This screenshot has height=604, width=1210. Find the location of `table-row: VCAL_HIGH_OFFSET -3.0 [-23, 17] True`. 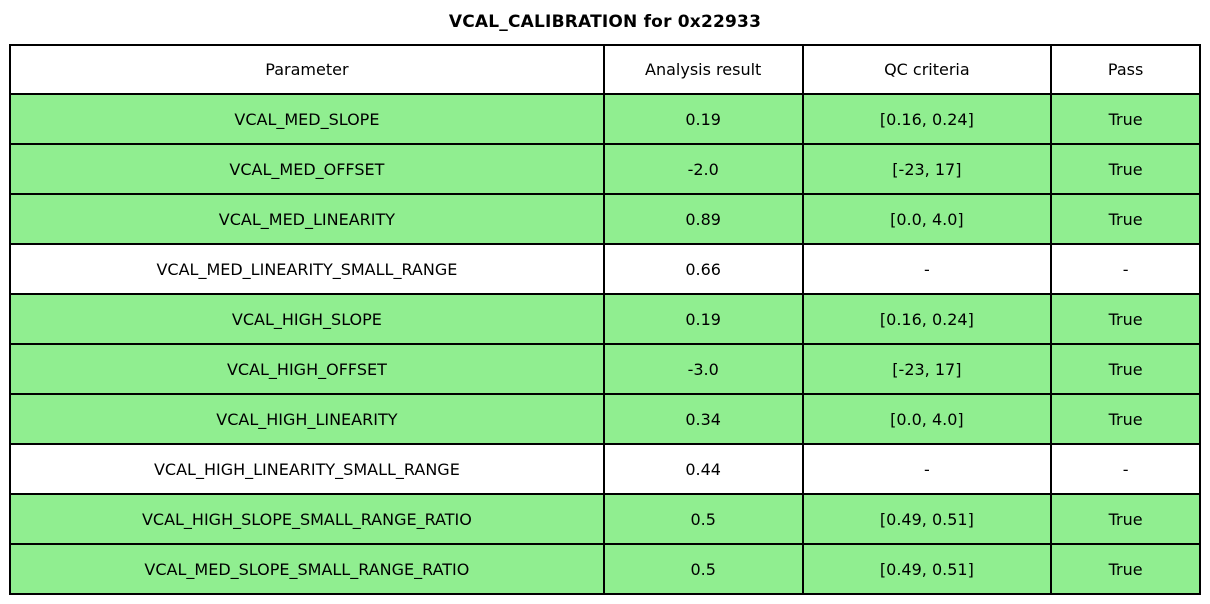

table-row: VCAL_HIGH_OFFSET -3.0 [-23, 17] True is located at coordinates (605, 369).